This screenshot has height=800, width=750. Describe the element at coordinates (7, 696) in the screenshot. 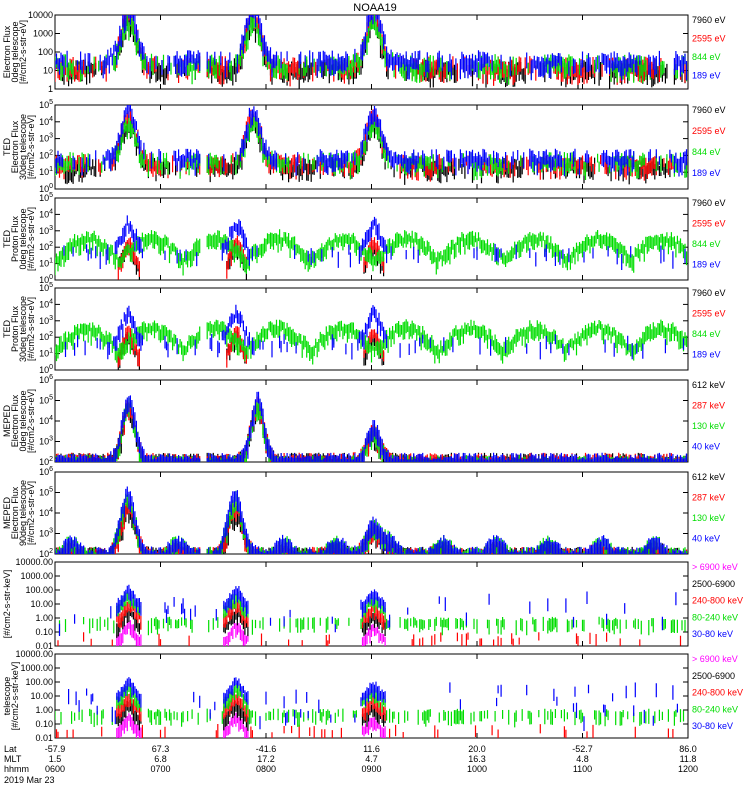

I see `y-axis-label: telescope` at that location.